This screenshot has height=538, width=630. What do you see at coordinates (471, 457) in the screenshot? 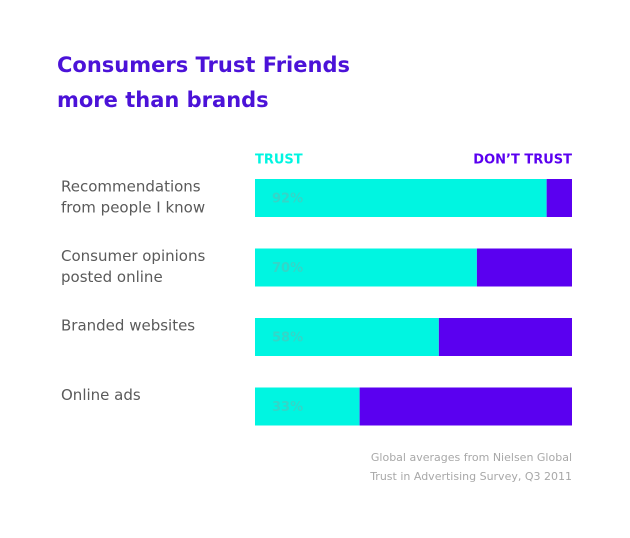
I see `source-note: Global averages from Nielsen Global` at bounding box center [471, 457].